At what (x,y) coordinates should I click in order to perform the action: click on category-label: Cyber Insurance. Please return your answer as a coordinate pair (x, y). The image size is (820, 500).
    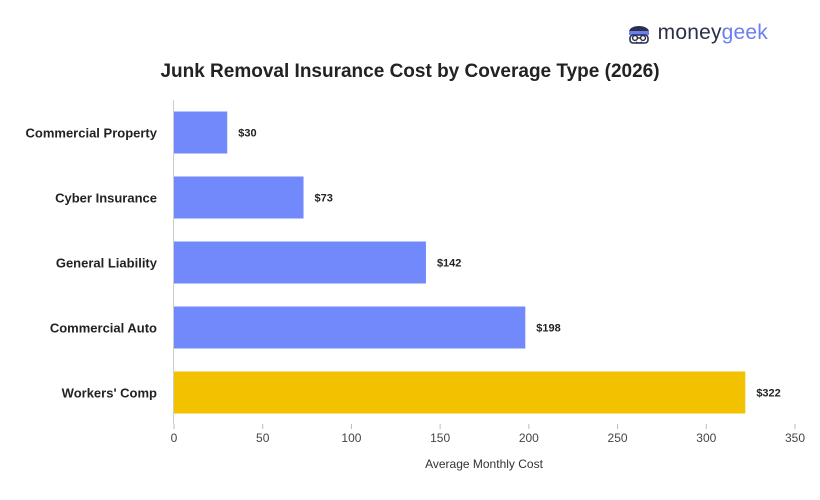
    Looking at the image, I should click on (106, 198).